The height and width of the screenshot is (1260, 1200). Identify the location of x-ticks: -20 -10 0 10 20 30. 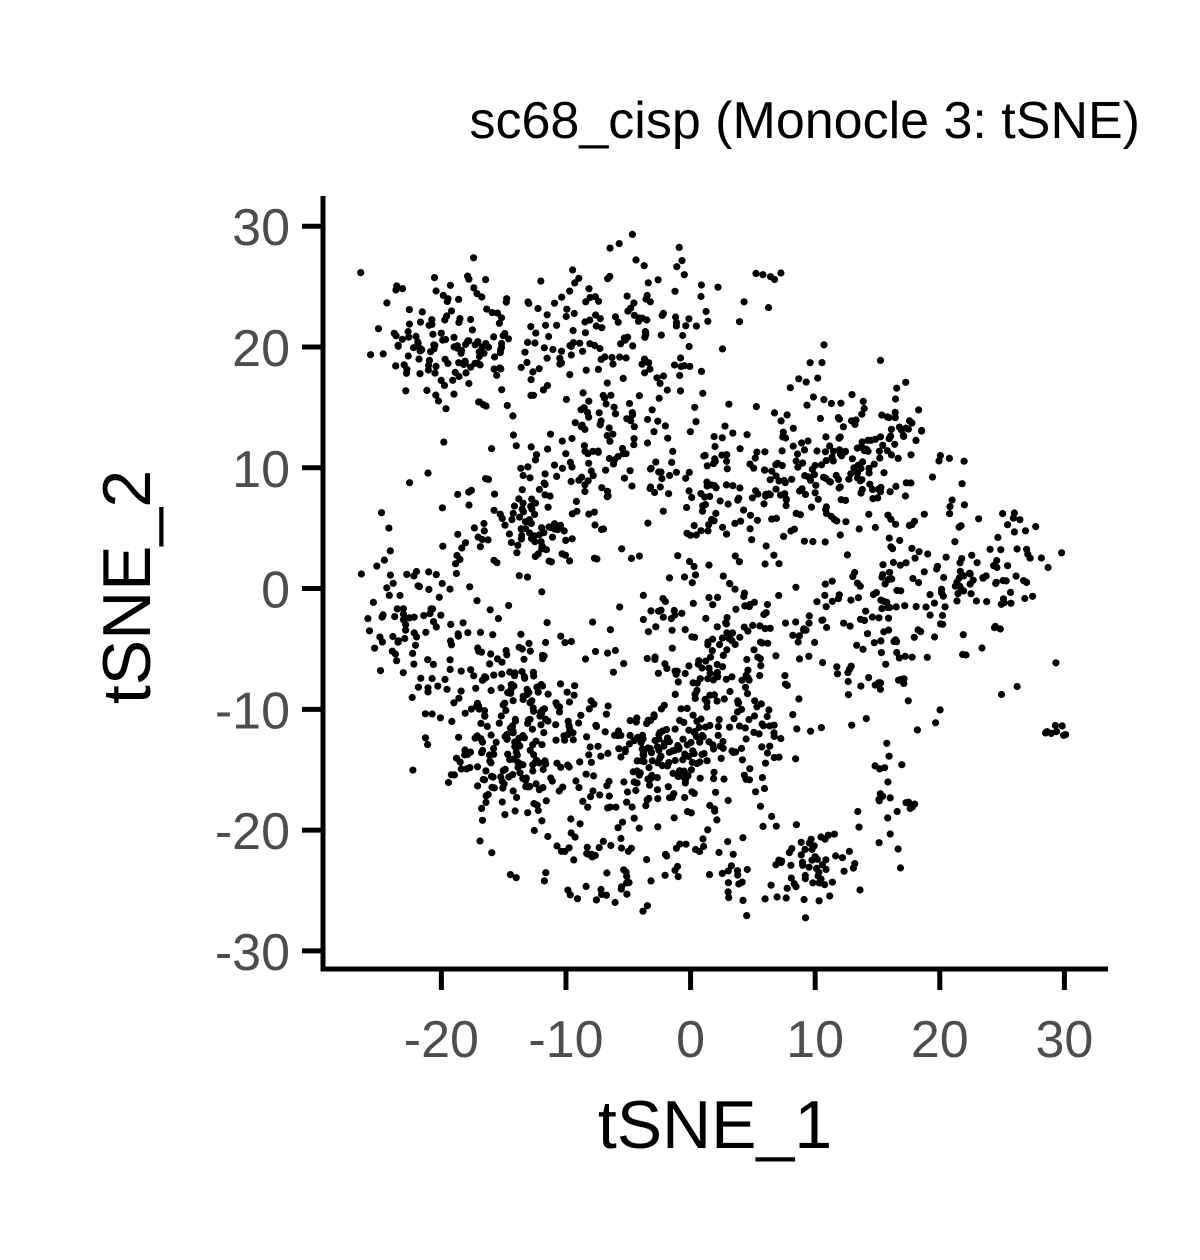
(748, 1020).